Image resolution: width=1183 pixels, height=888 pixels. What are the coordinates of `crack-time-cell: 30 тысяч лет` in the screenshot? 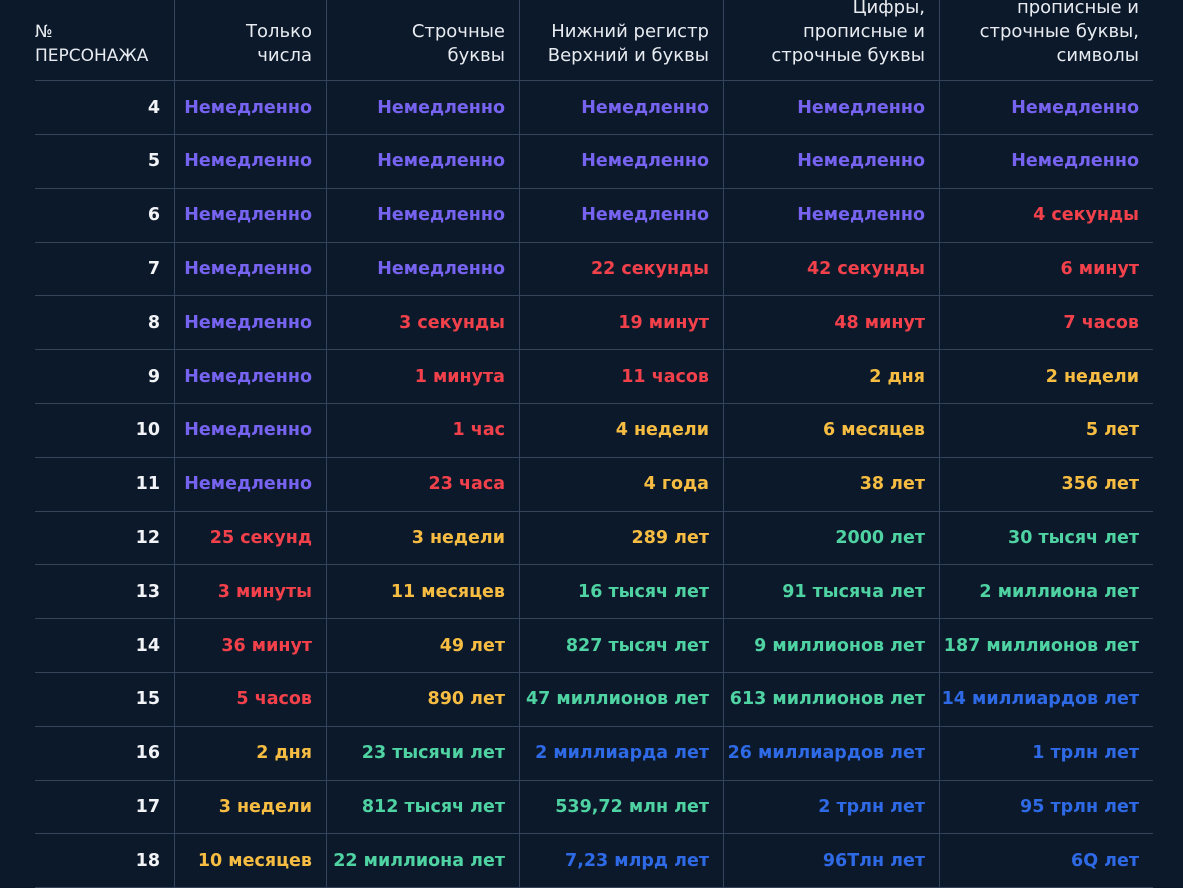 It's located at (1046, 538).